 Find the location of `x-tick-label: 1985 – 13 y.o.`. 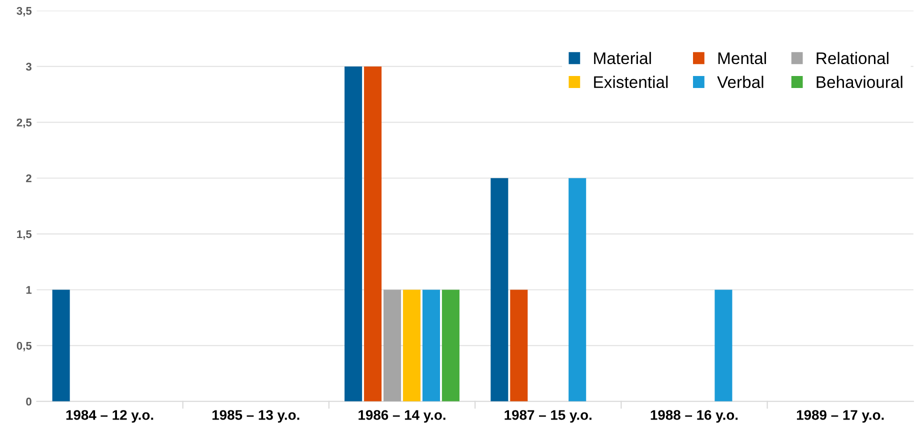

x-tick-label: 1985 – 13 y.o. is located at coordinates (256, 416).